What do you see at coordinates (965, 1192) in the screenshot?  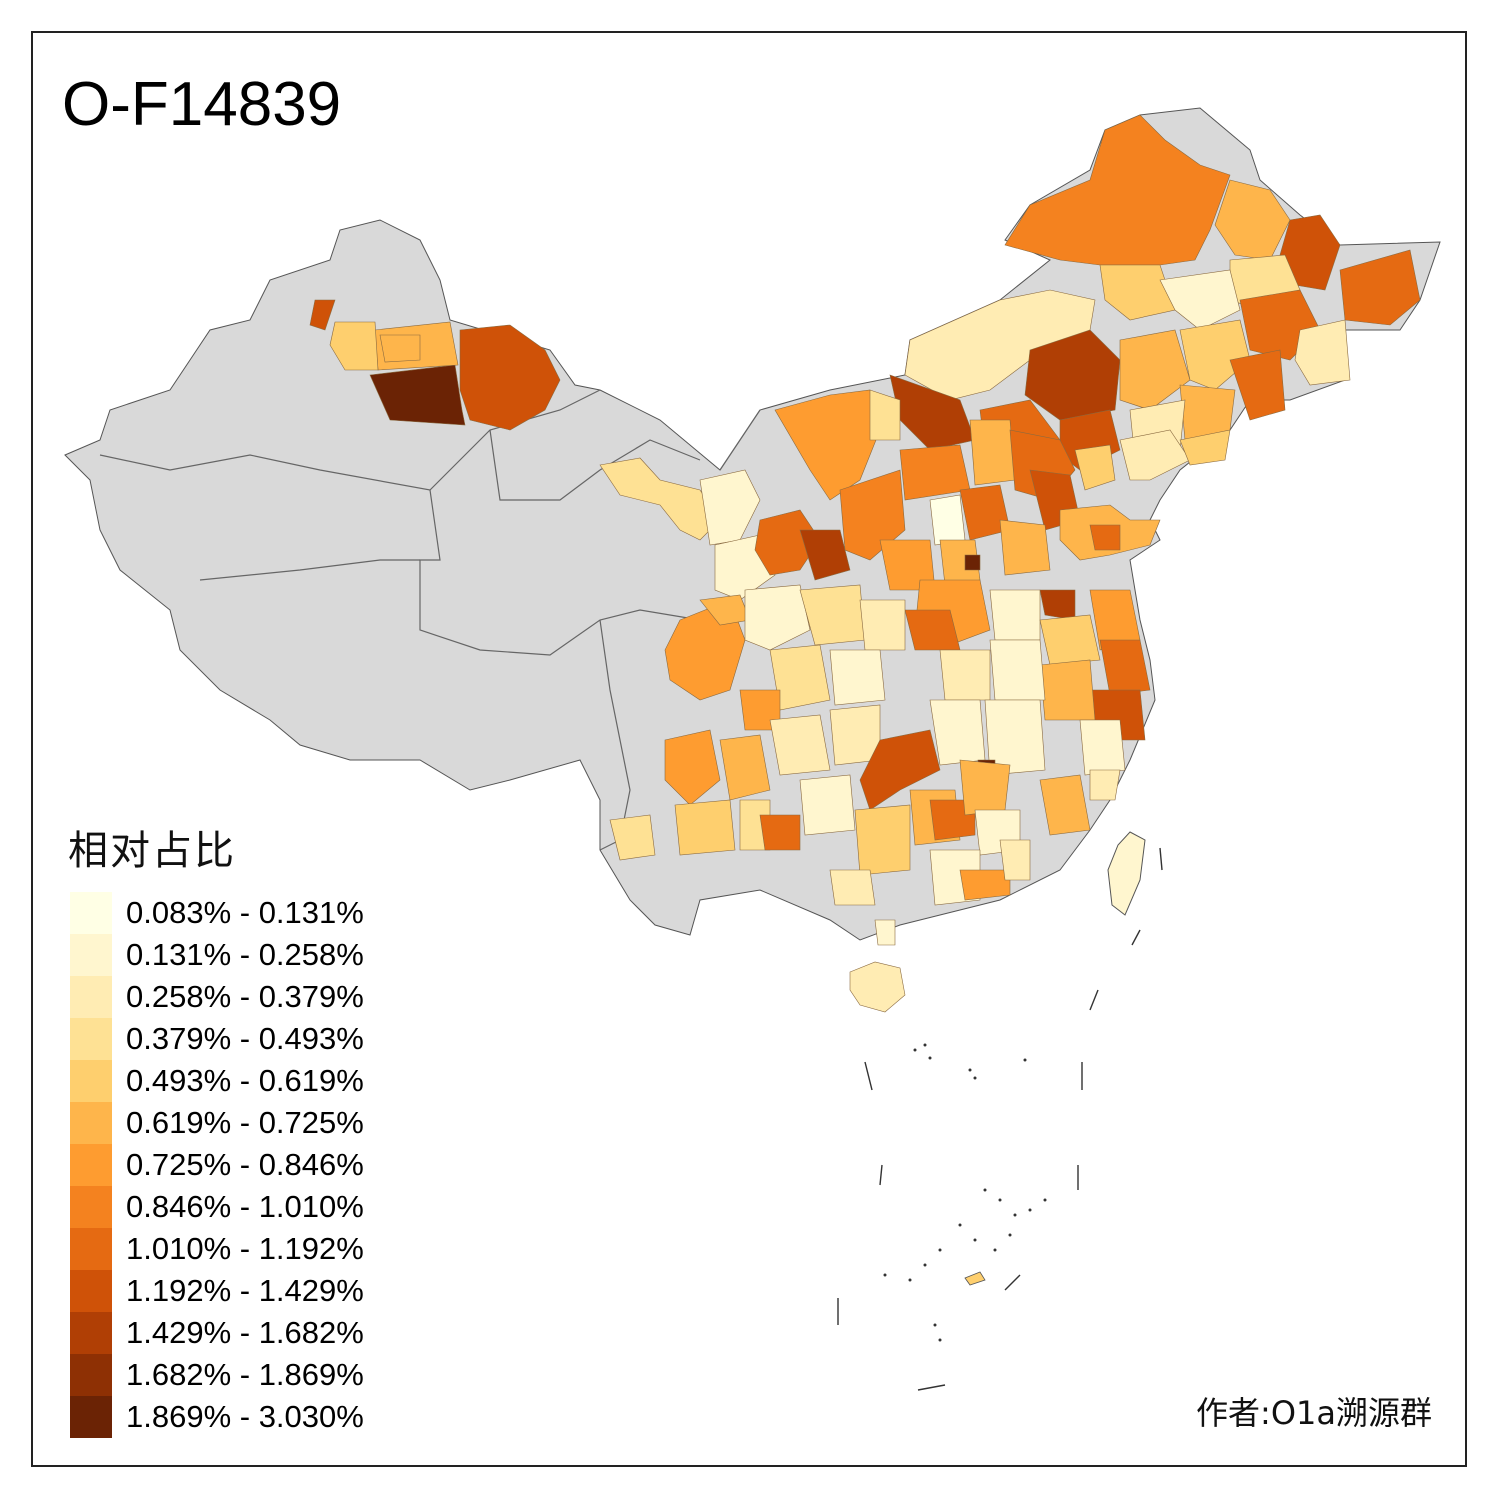 I see `island-dots` at bounding box center [965, 1192].